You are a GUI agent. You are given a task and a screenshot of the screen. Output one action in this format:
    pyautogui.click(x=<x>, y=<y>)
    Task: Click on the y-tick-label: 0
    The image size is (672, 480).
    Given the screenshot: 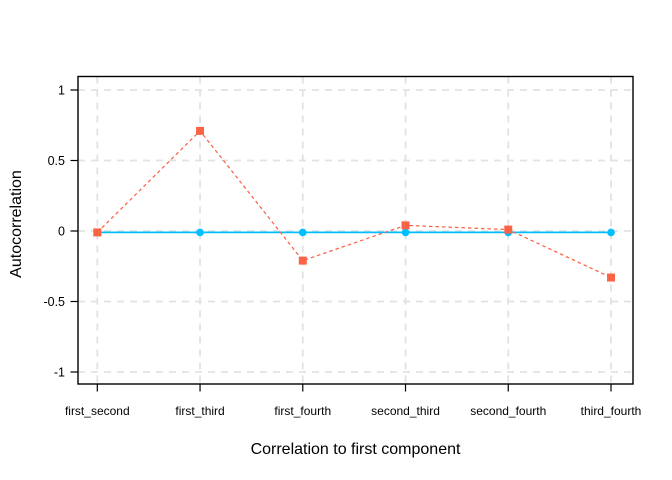 What is the action you would take?
    pyautogui.click(x=61, y=232)
    